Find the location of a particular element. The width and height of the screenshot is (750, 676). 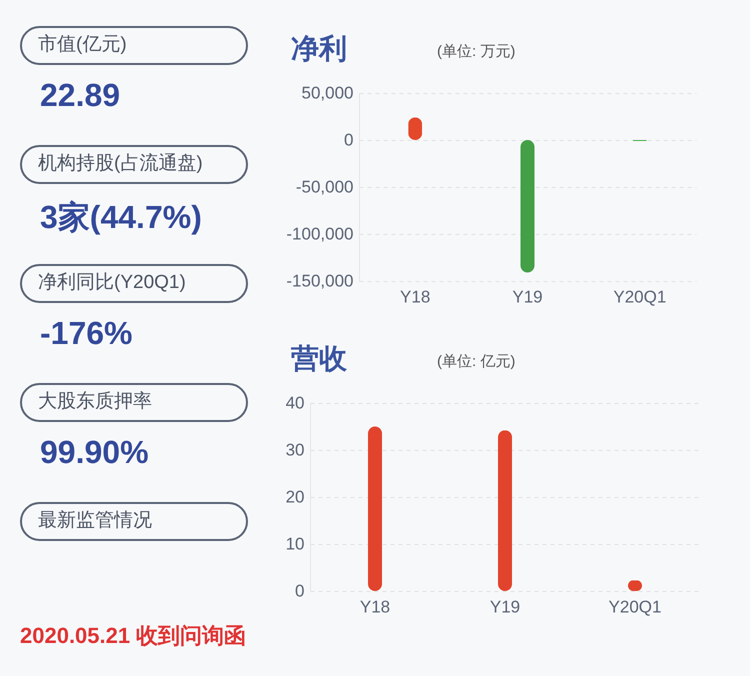

chart-title: 营收 is located at coordinates (319, 359).